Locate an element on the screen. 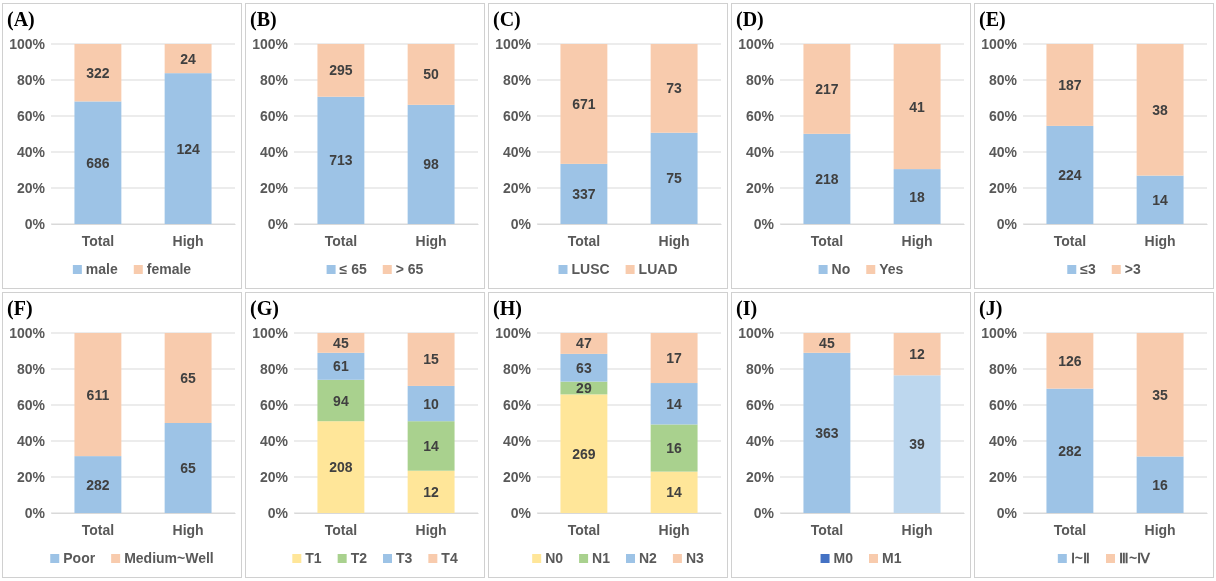 Image resolution: width=1216 pixels, height=581 pixels. annotation: 38 is located at coordinates (1160, 109).